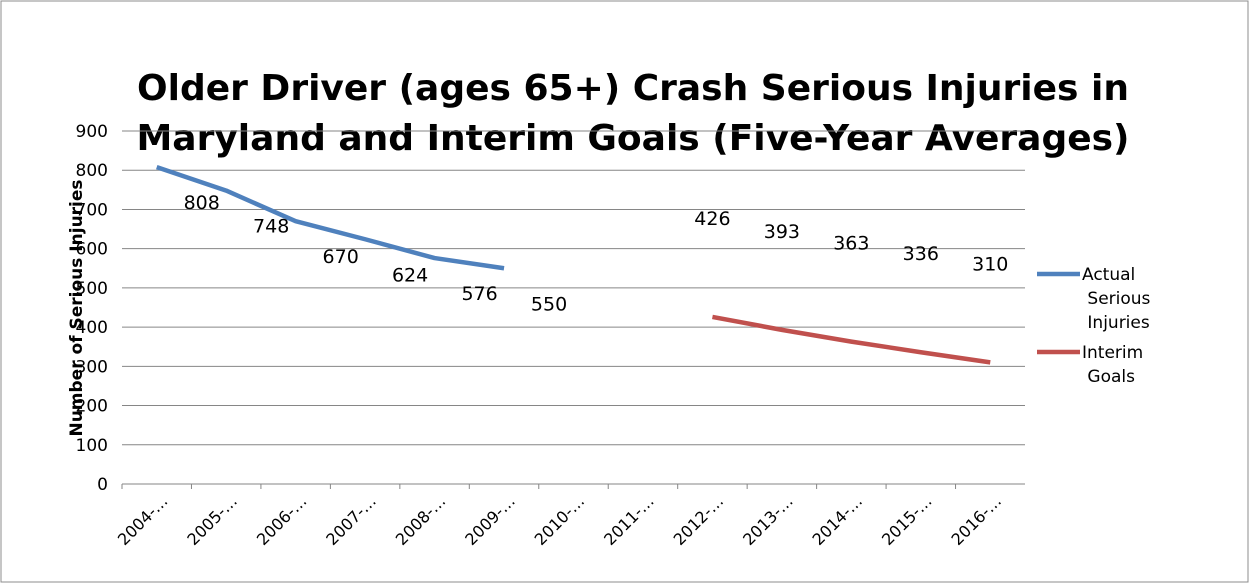 This screenshot has width=1250, height=584. I want to click on legend-label: Actual Serious Injuries, so click(1116, 299).